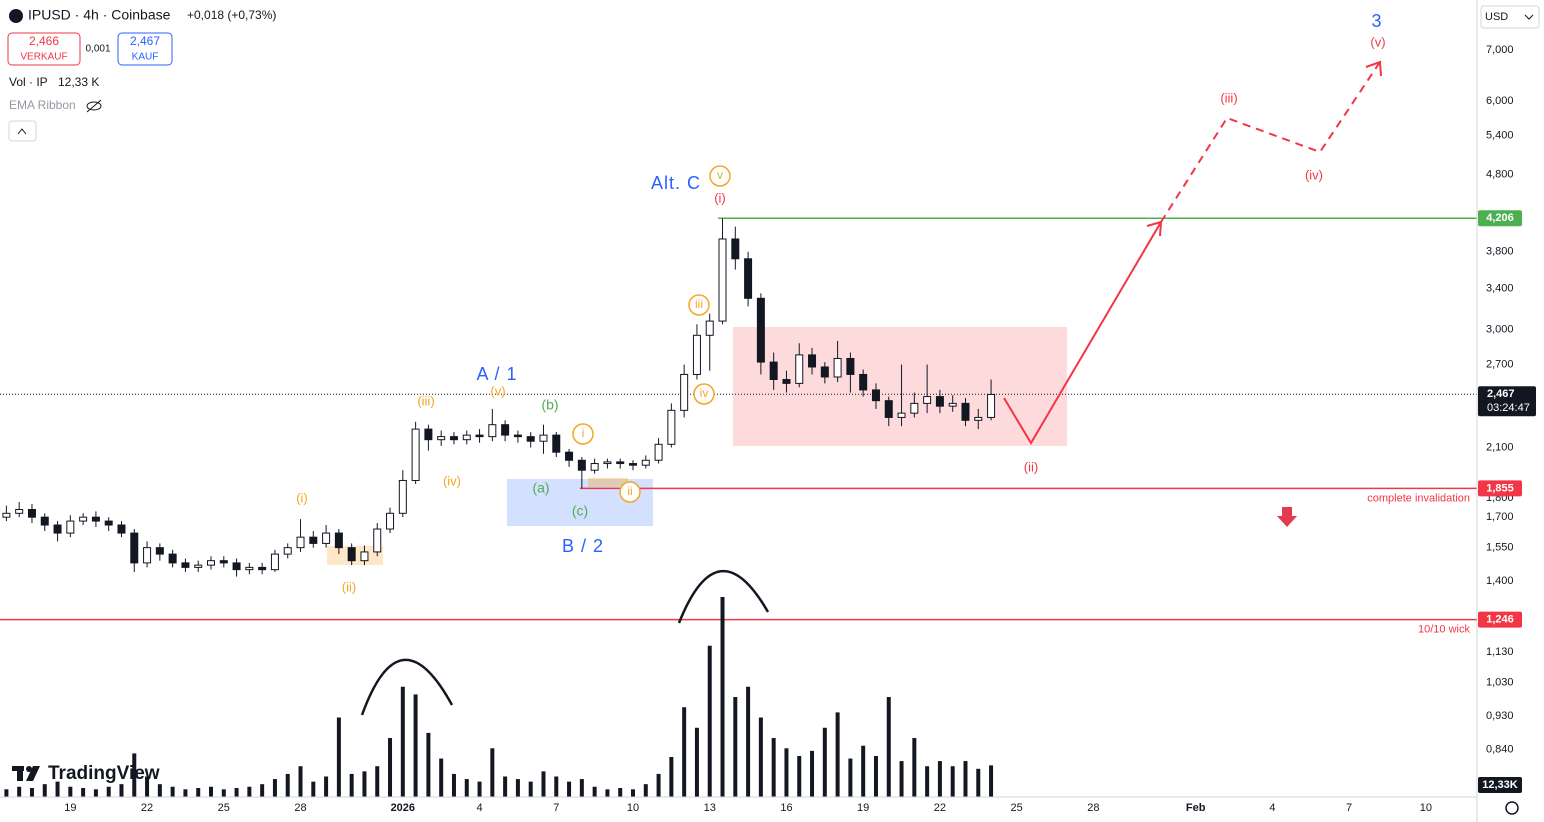  Describe the element at coordinates (580, 511) in the screenshot. I see `wave-label: (c)` at that location.